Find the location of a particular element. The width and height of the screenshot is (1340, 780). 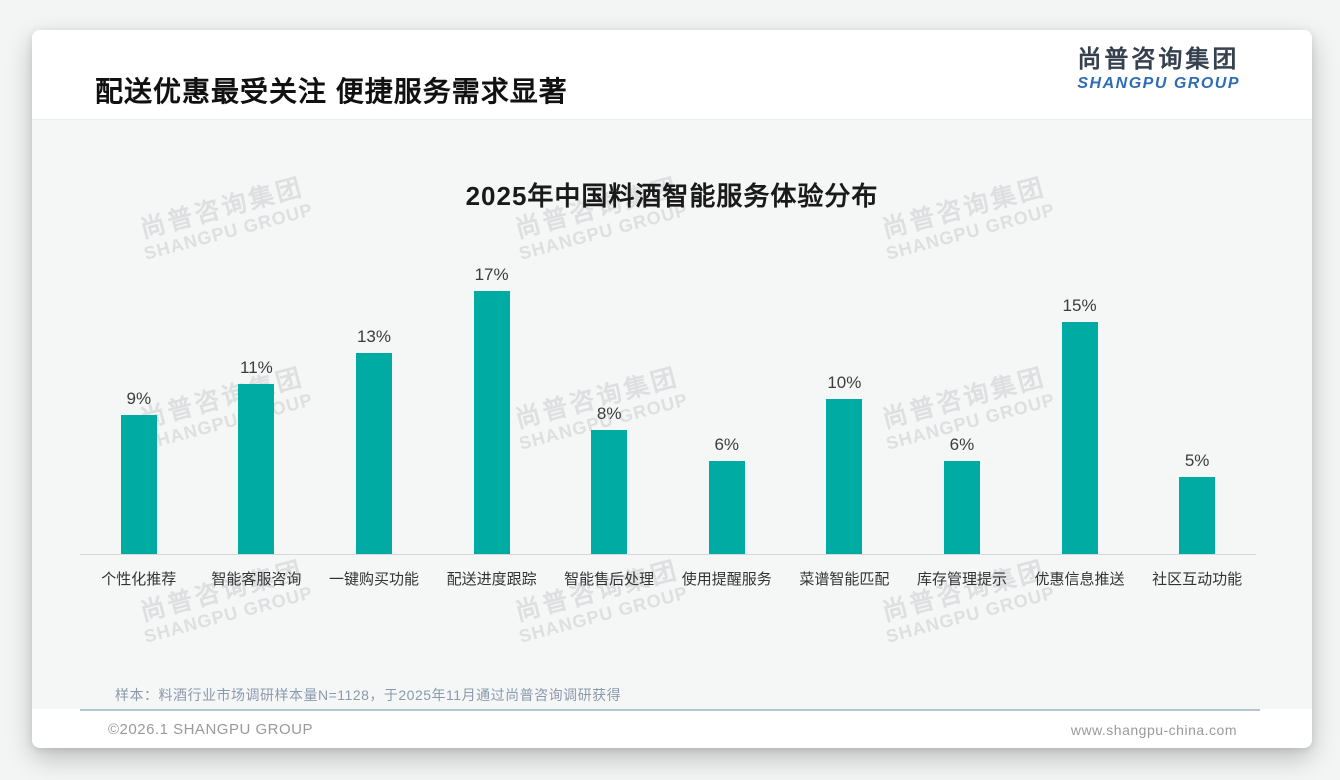

bar-value-label: 5% is located at coordinates (1197, 460).